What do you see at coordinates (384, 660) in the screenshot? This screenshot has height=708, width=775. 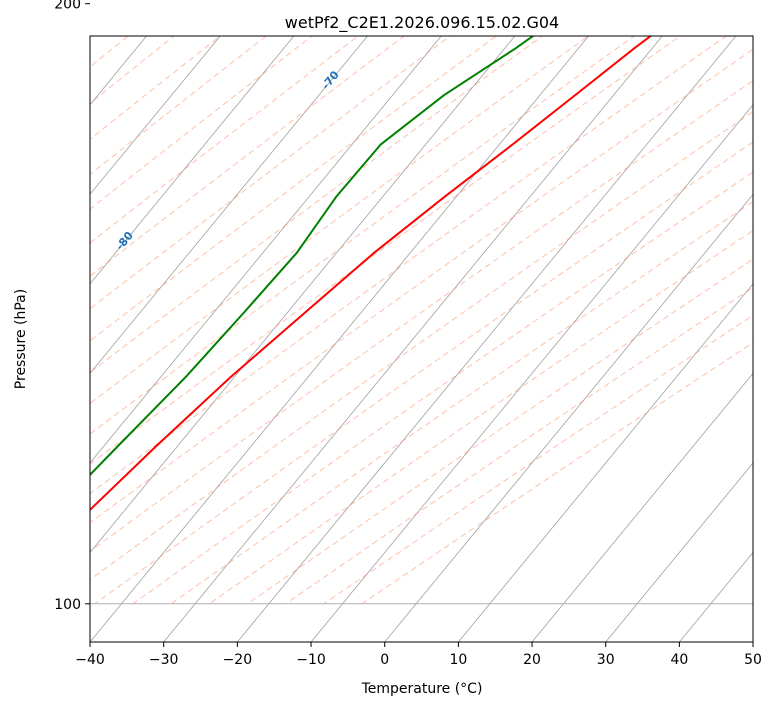 I see `x-tick-label: 0` at bounding box center [384, 660].